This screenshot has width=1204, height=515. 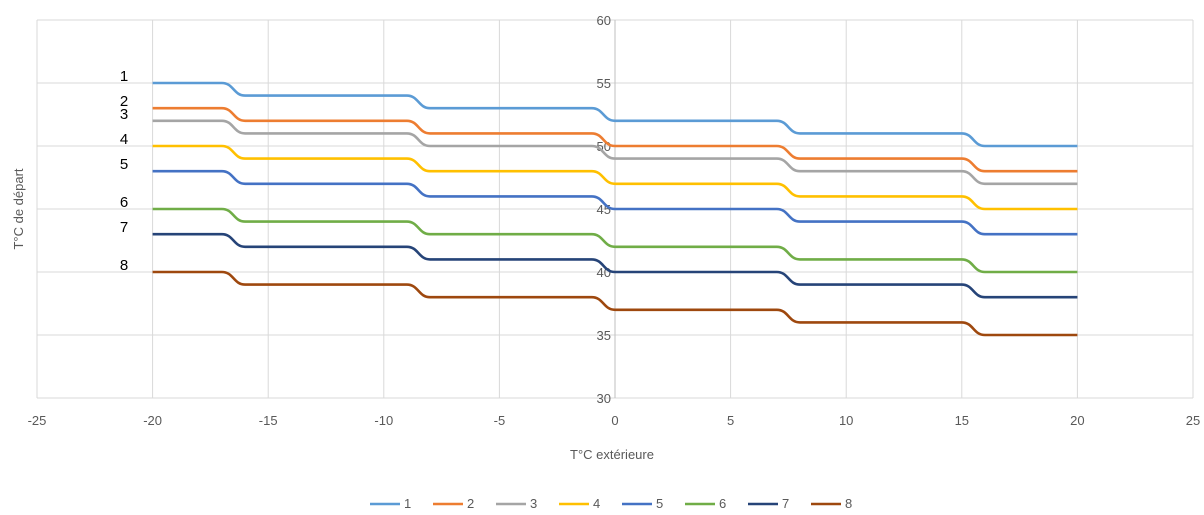 I want to click on y-tick-label: 35, so click(x=604, y=335).